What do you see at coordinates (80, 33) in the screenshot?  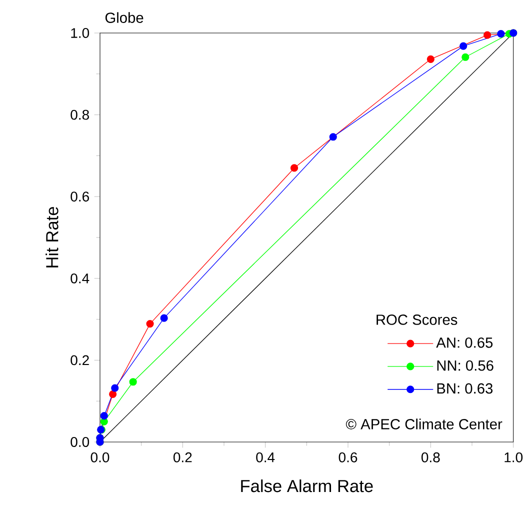 I see `y-tick-label: 1.0` at bounding box center [80, 33].